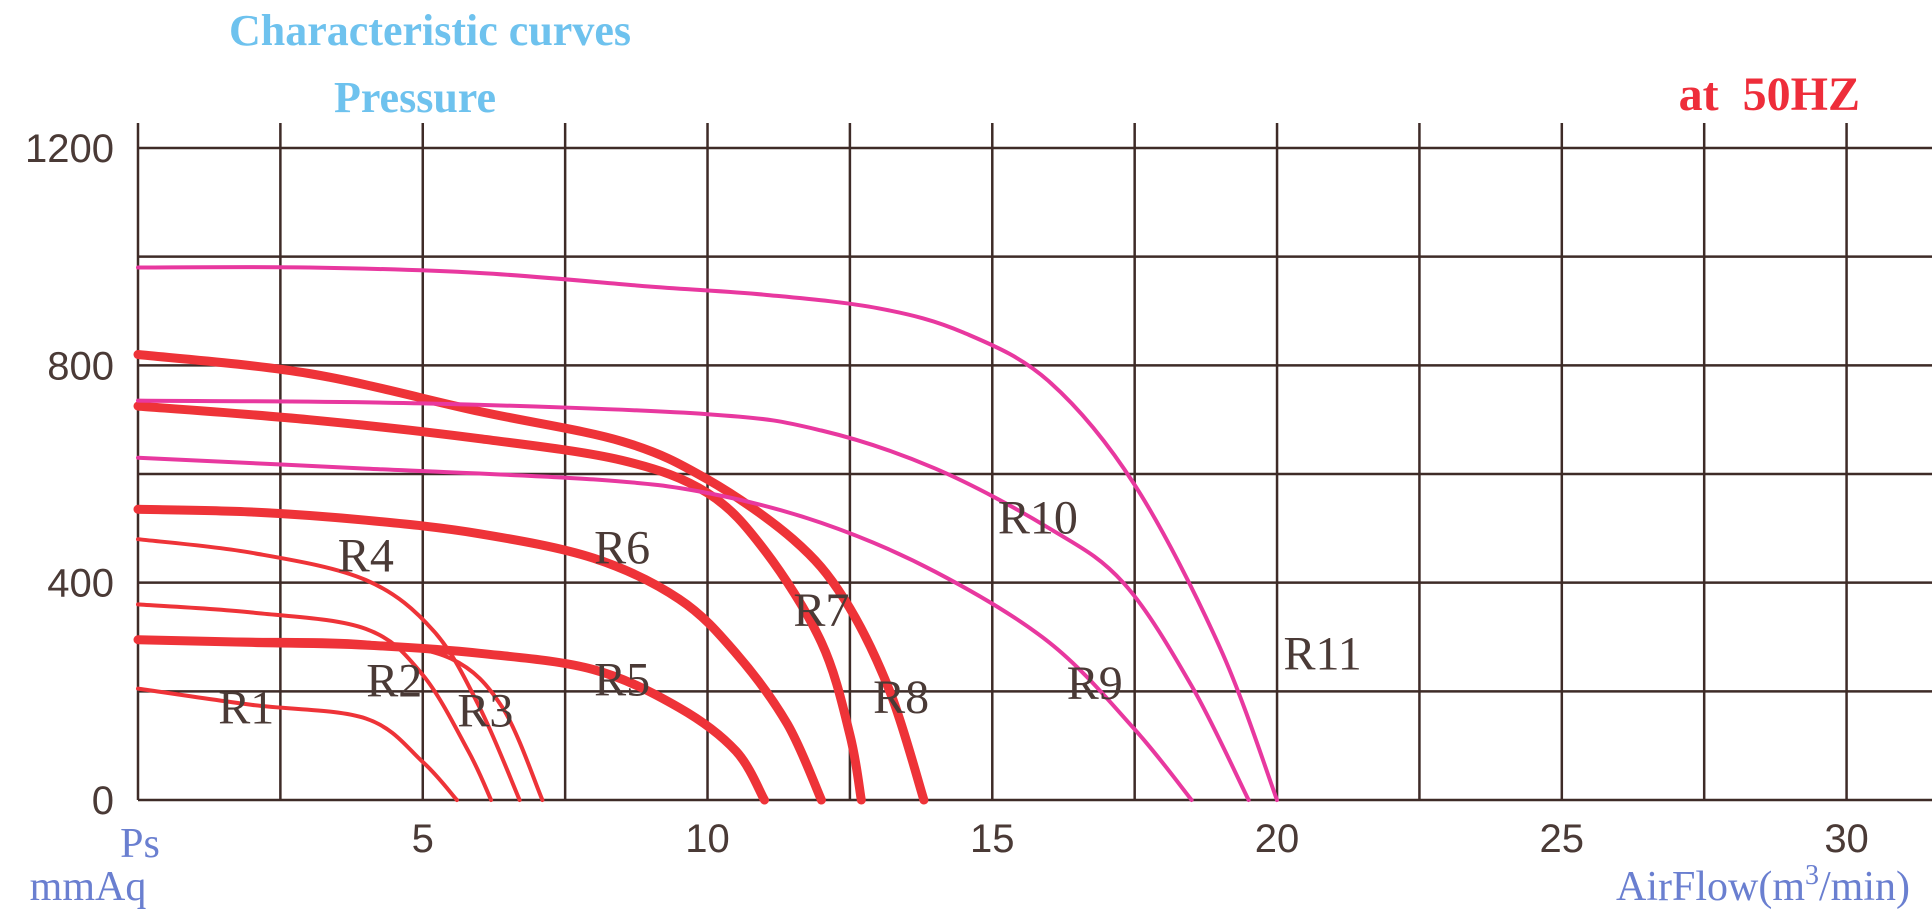 The height and width of the screenshot is (915, 1932). I want to click on series-label-r3: R3, so click(485, 710).